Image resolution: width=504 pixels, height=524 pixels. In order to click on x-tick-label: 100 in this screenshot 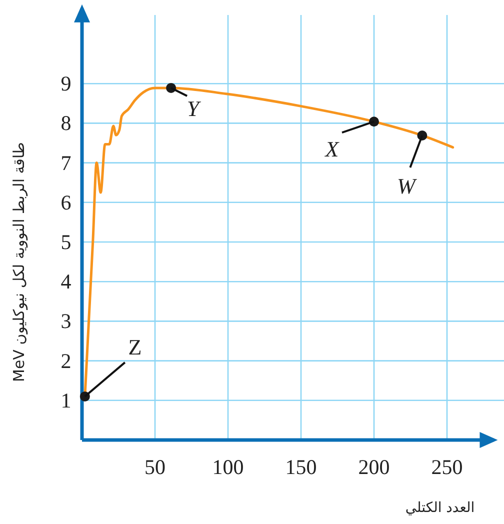, I will do `click(228, 467)`.